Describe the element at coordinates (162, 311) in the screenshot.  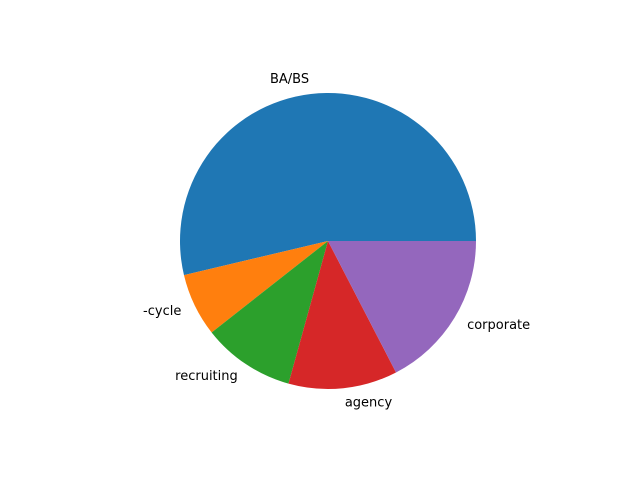
I see `pie-label-cycle: -cycle` at that location.